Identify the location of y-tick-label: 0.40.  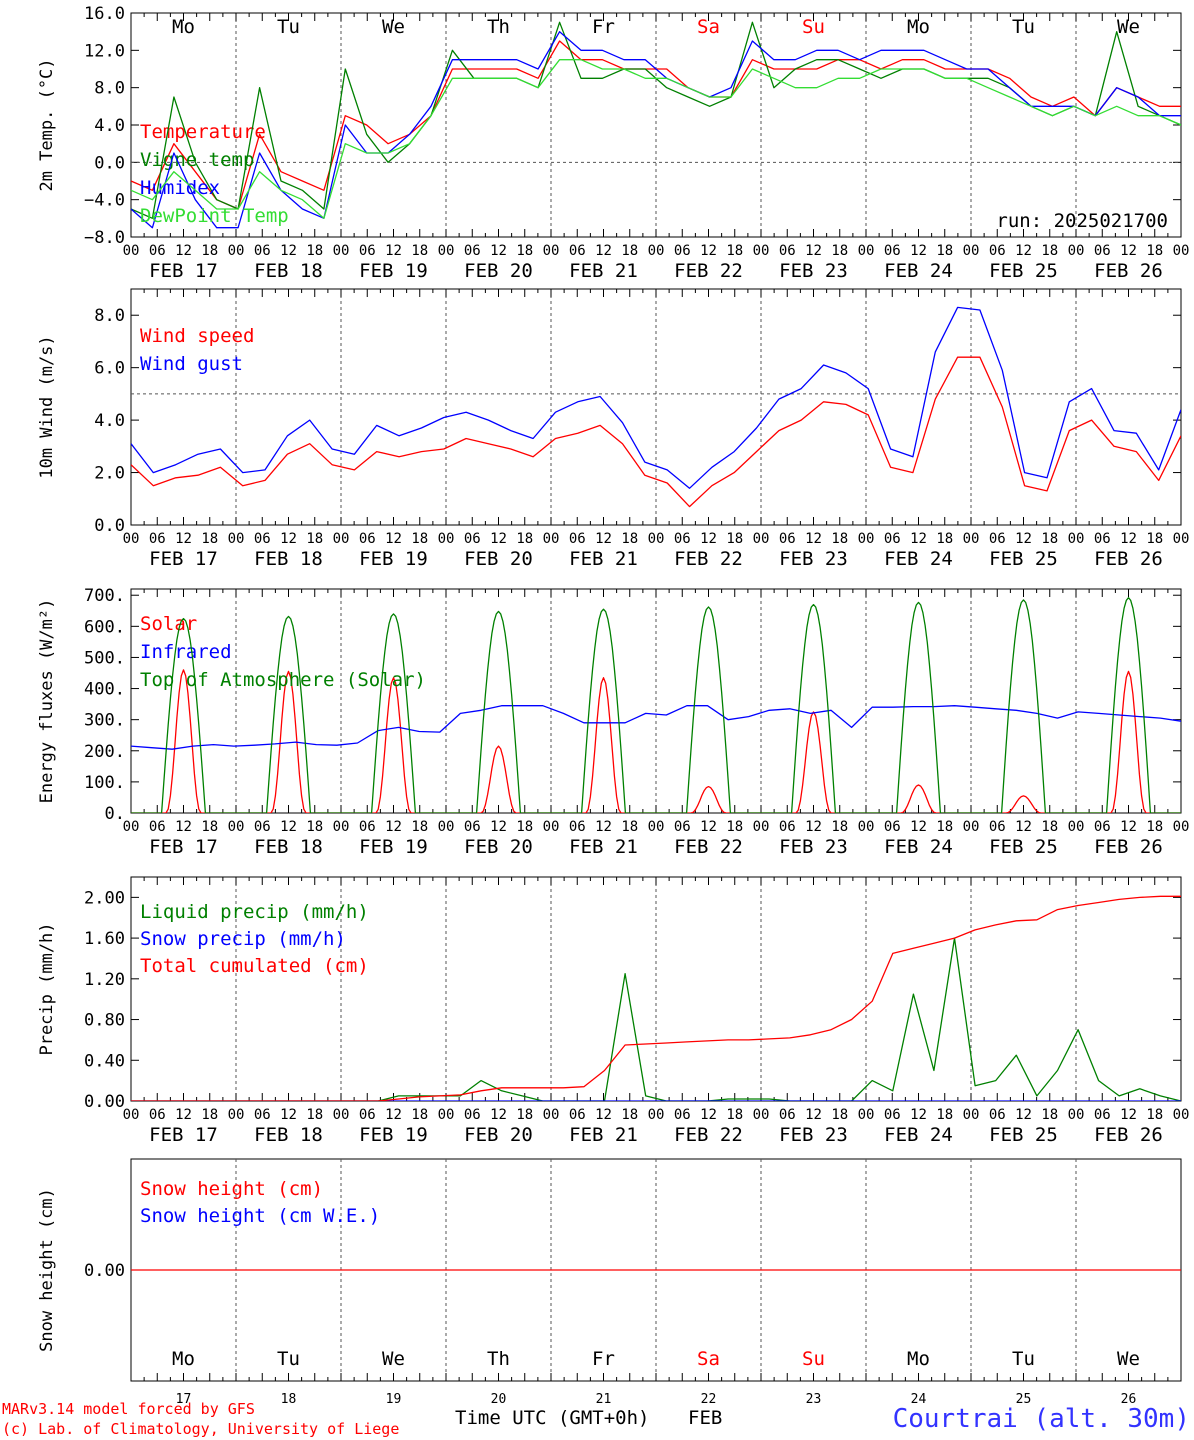
(104, 1061).